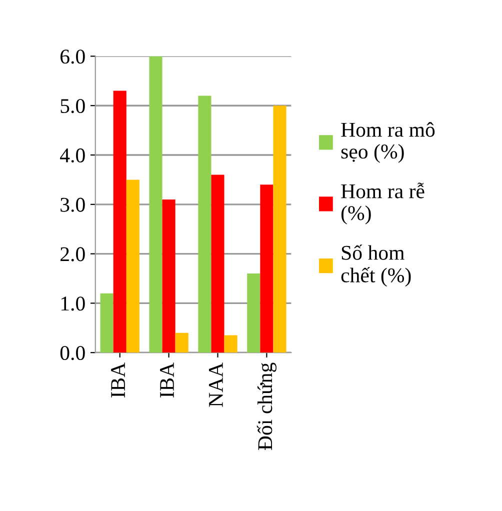 The height and width of the screenshot is (511, 502). Describe the element at coordinates (72, 353) in the screenshot. I see `y-tick-label: 0.0` at that location.